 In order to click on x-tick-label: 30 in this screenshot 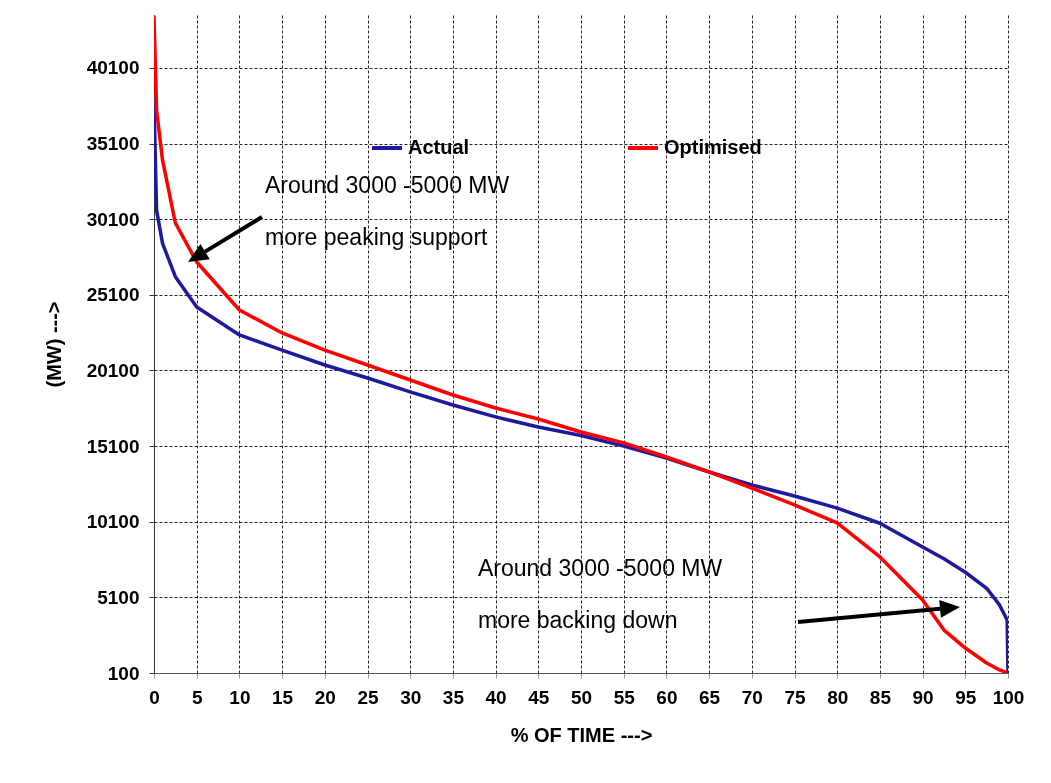, I will do `click(411, 697)`.